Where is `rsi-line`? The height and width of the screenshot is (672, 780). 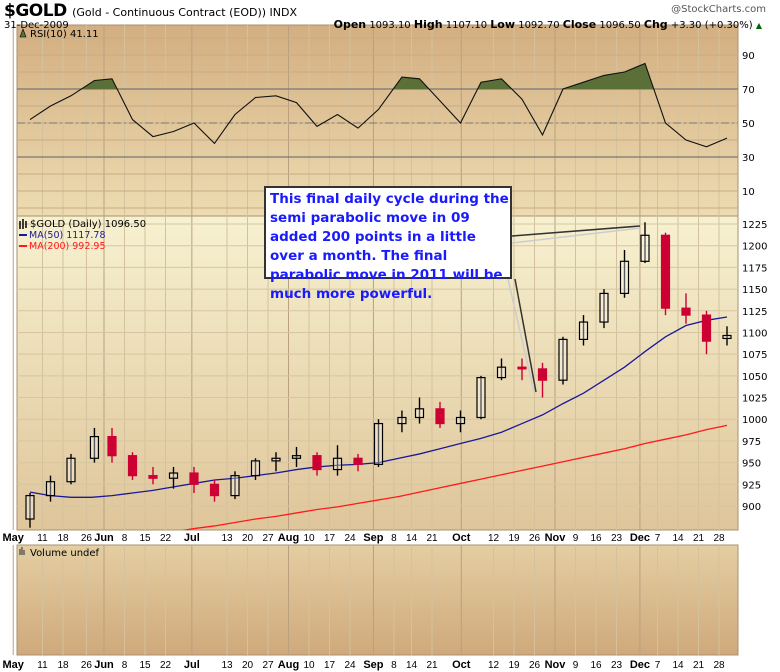
rsi-line is located at coordinates (378, 105).